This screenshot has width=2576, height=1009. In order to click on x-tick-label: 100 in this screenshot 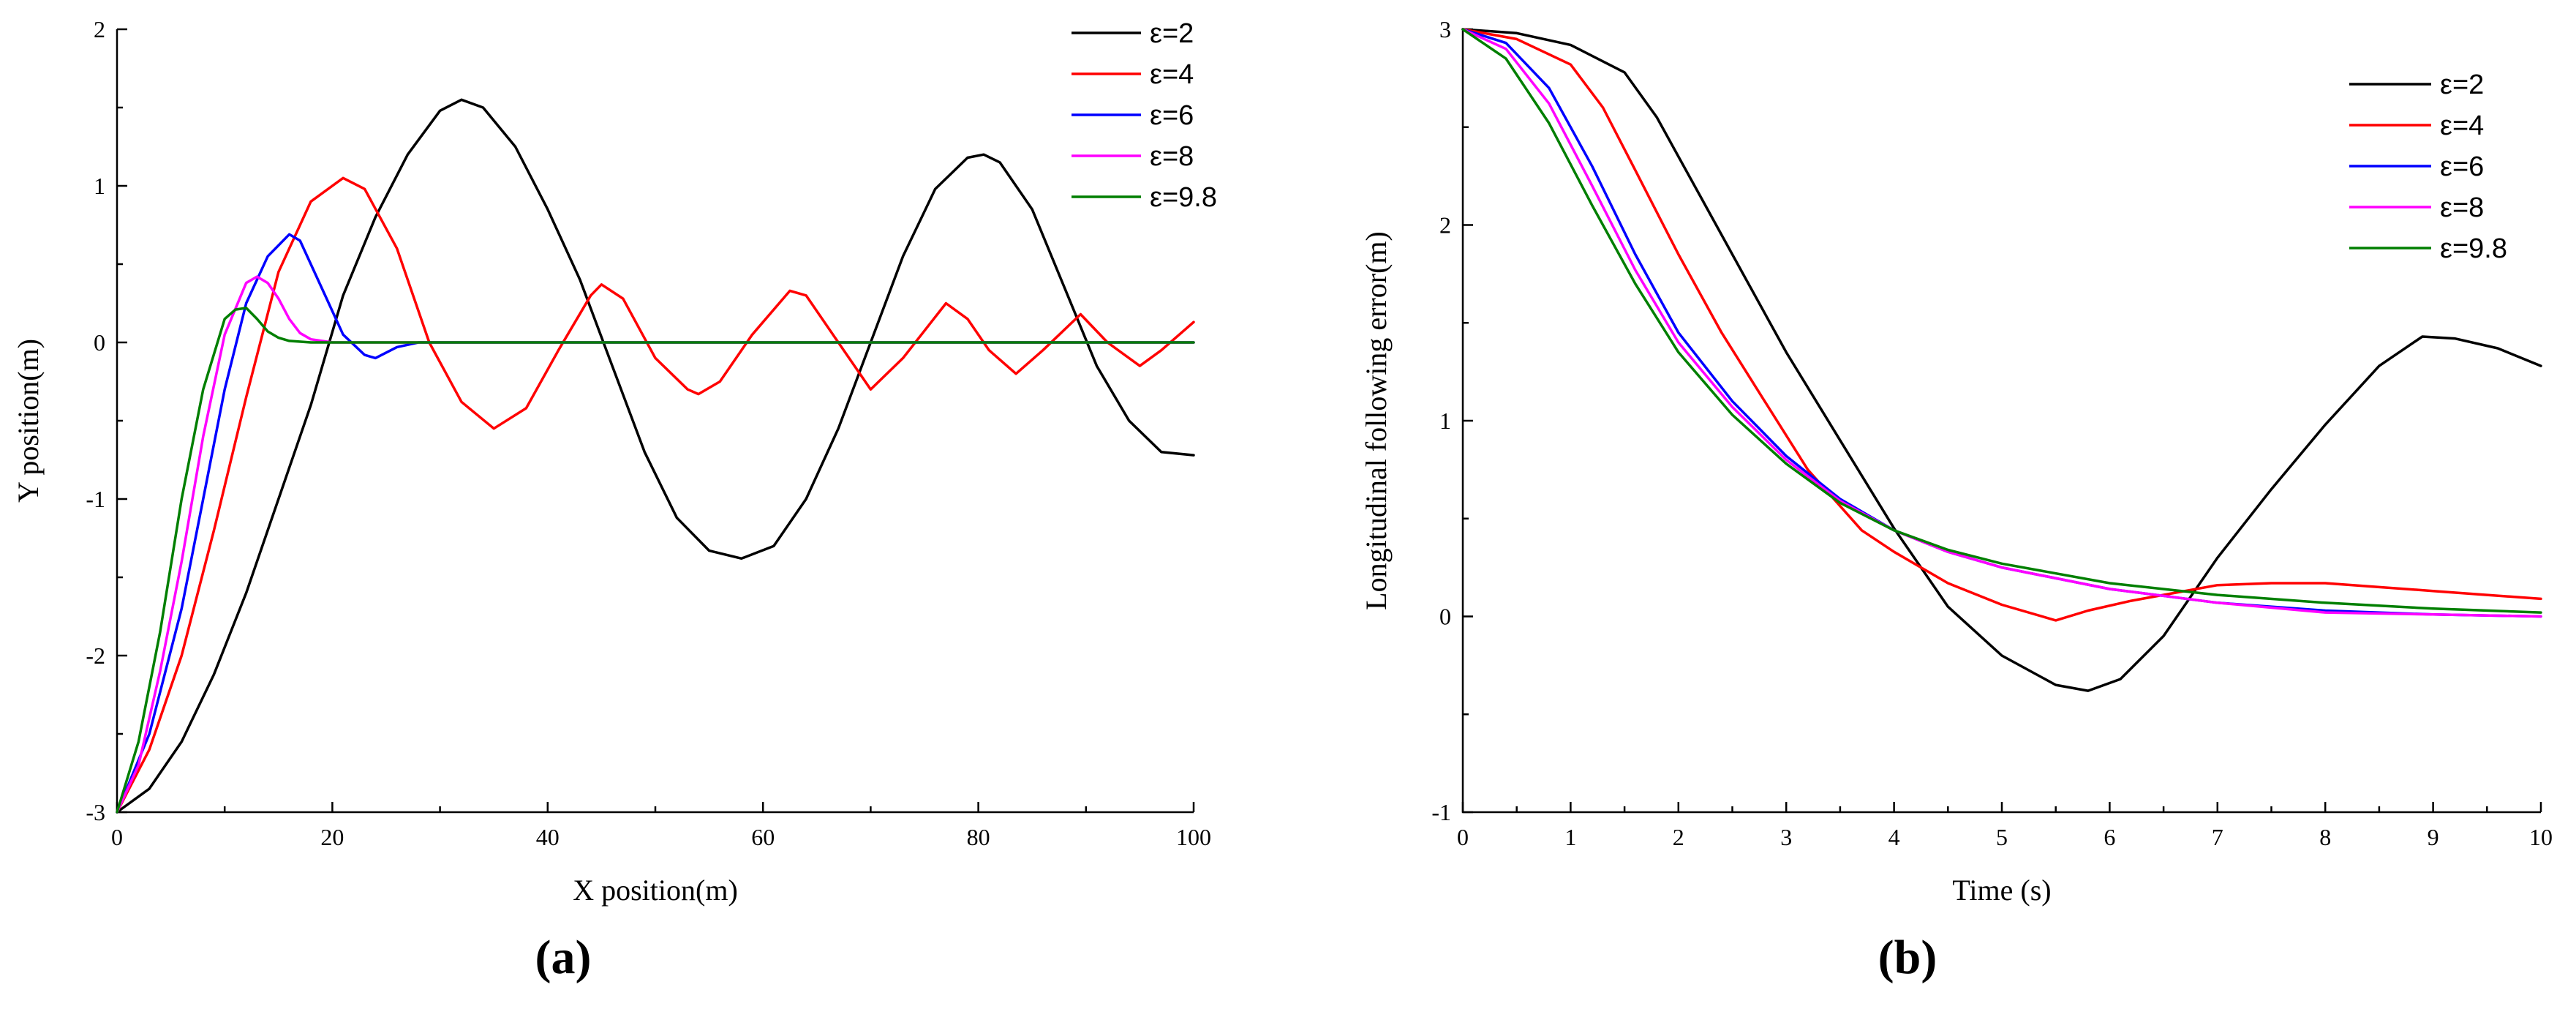, I will do `click(1193, 837)`.